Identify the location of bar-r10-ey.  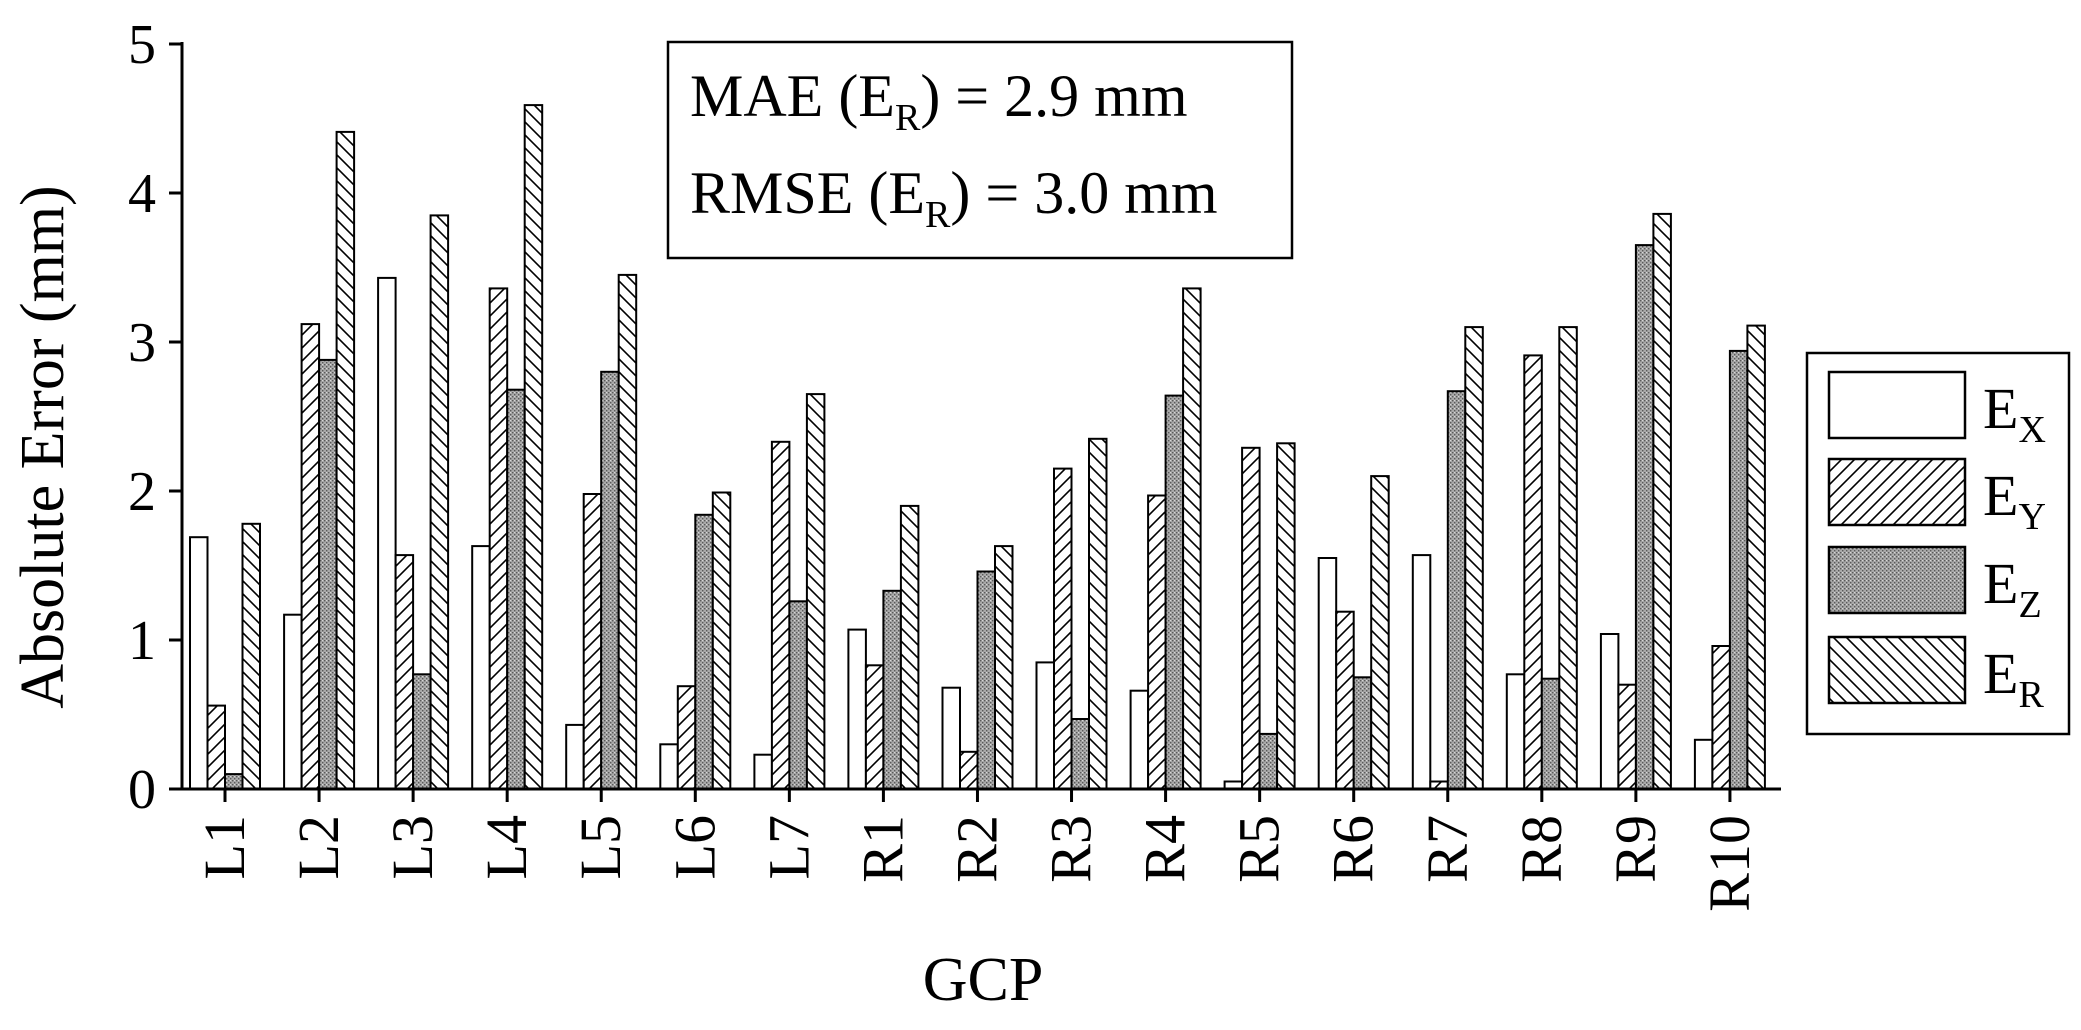
(1721, 717).